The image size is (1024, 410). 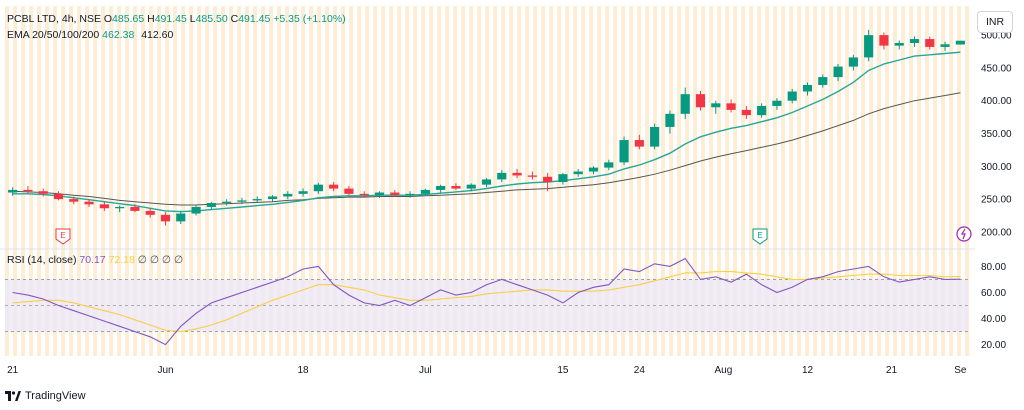 What do you see at coordinates (63, 236) in the screenshot?
I see `dividend-event-icon: E` at bounding box center [63, 236].